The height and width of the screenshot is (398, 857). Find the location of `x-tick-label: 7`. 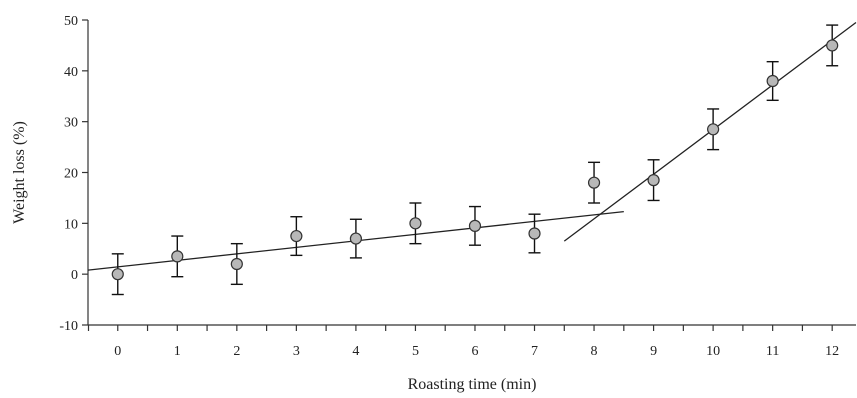

x-tick-label: 7 is located at coordinates (534, 351).